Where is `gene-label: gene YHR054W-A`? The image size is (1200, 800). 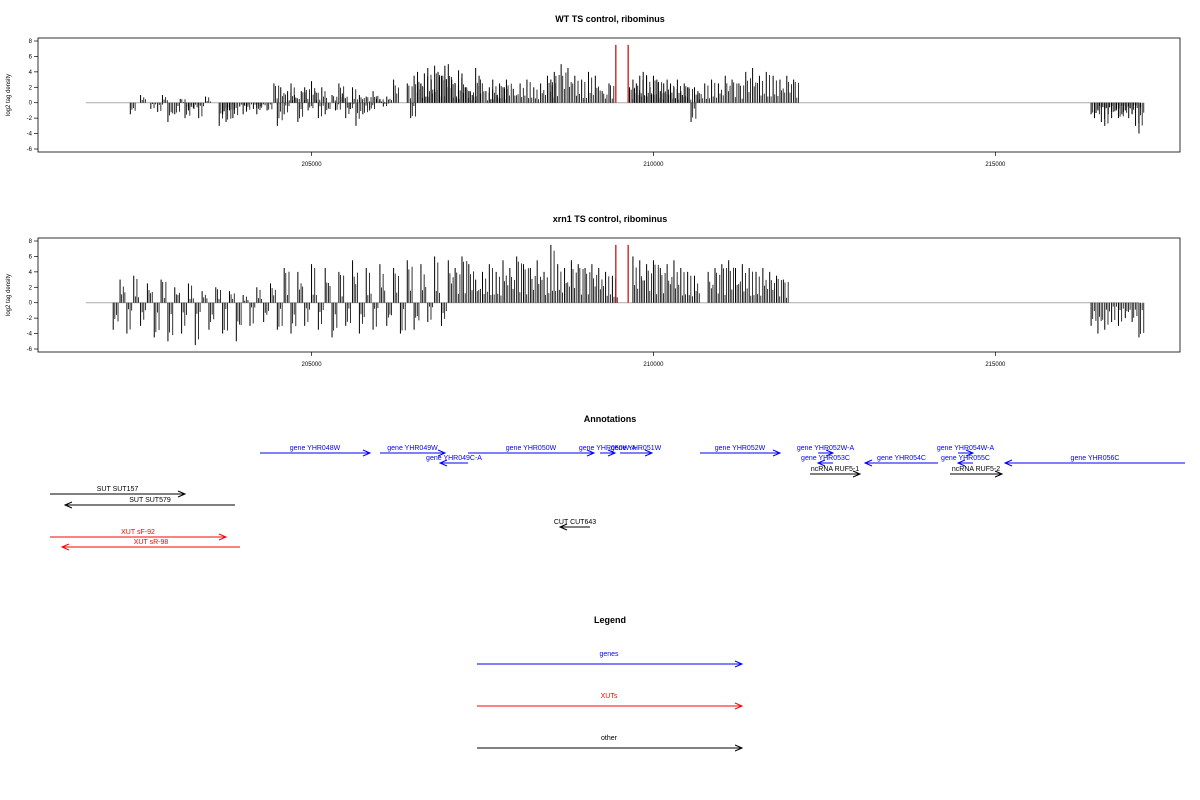
gene-label: gene YHR054W-A is located at coordinates (966, 448).